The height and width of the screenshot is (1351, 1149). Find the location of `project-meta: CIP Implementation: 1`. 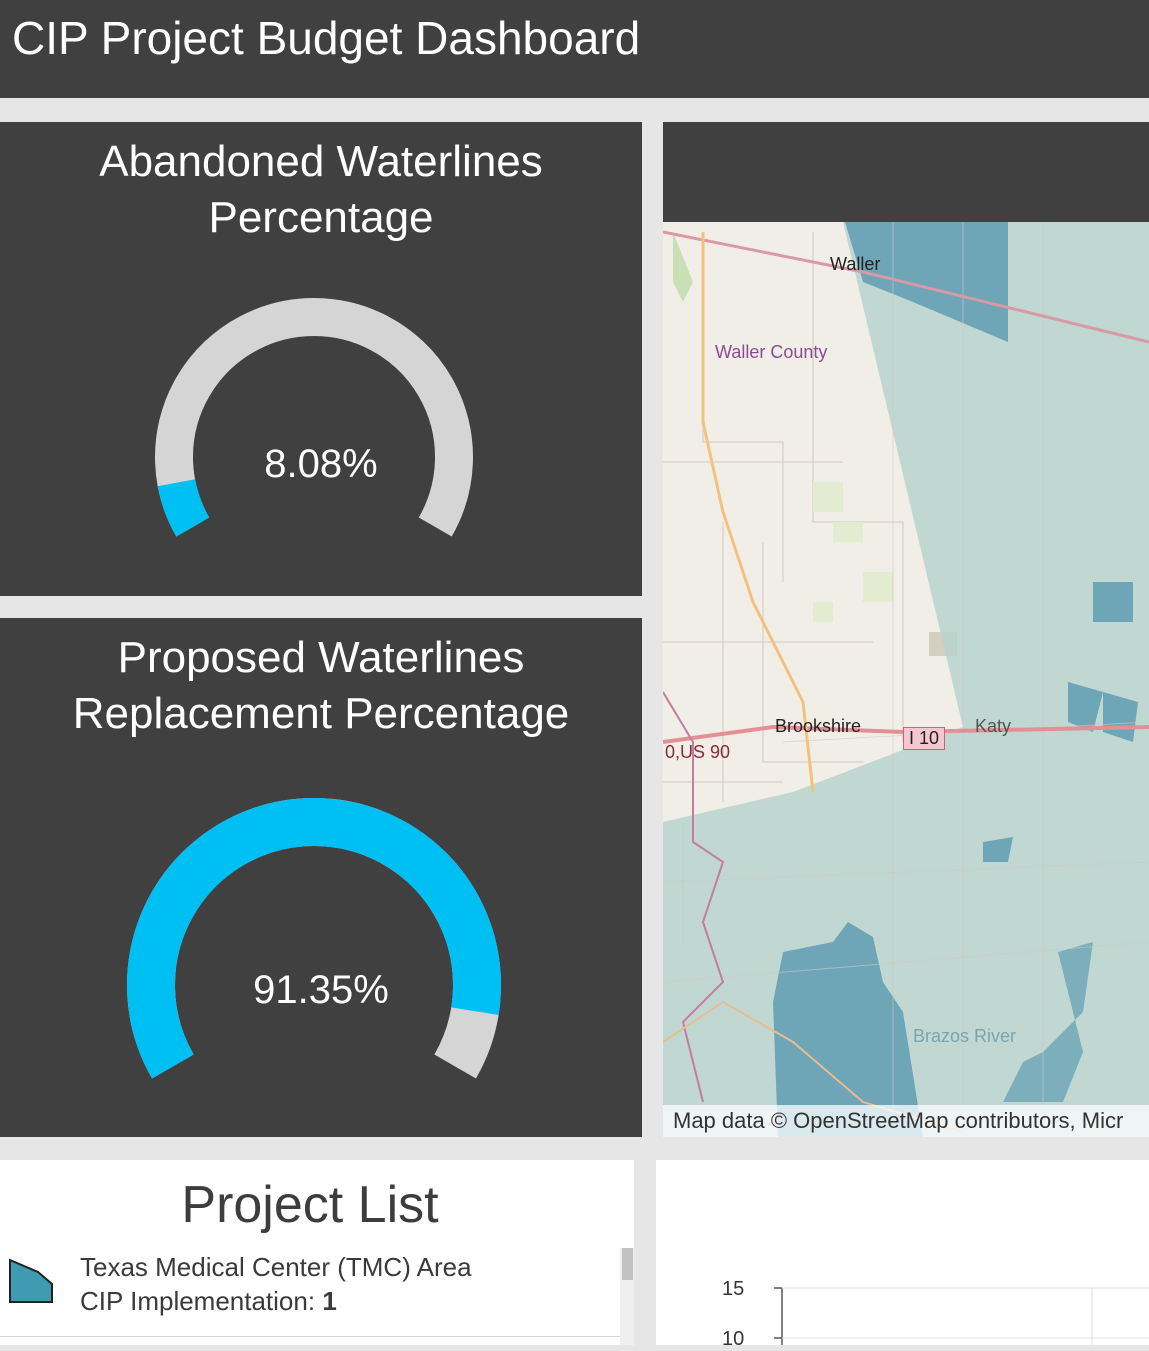

project-meta: CIP Implementation: 1 is located at coordinates (208, 1301).